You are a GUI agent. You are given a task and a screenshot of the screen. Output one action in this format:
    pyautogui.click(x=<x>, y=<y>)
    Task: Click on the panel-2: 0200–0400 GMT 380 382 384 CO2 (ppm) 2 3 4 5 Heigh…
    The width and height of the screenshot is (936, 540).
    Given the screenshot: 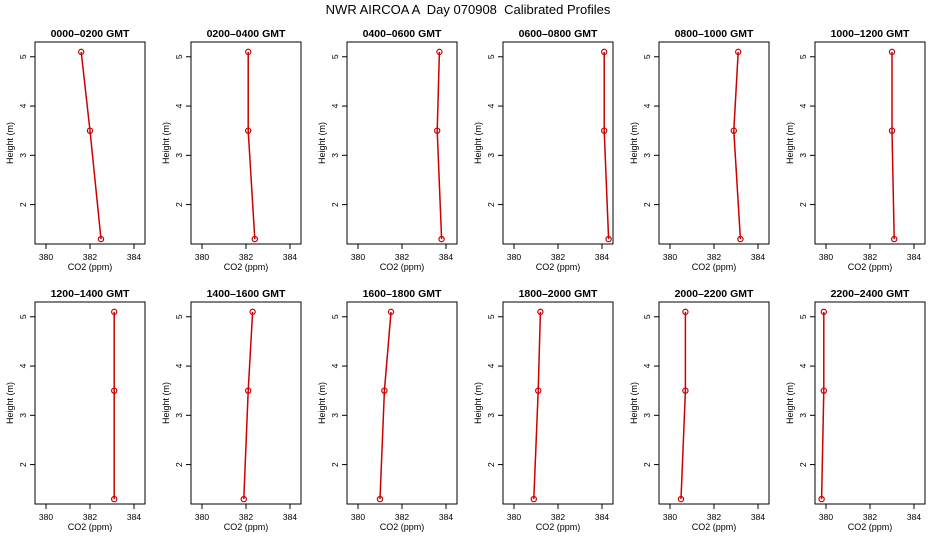 What is the action you would take?
    pyautogui.click(x=231, y=150)
    